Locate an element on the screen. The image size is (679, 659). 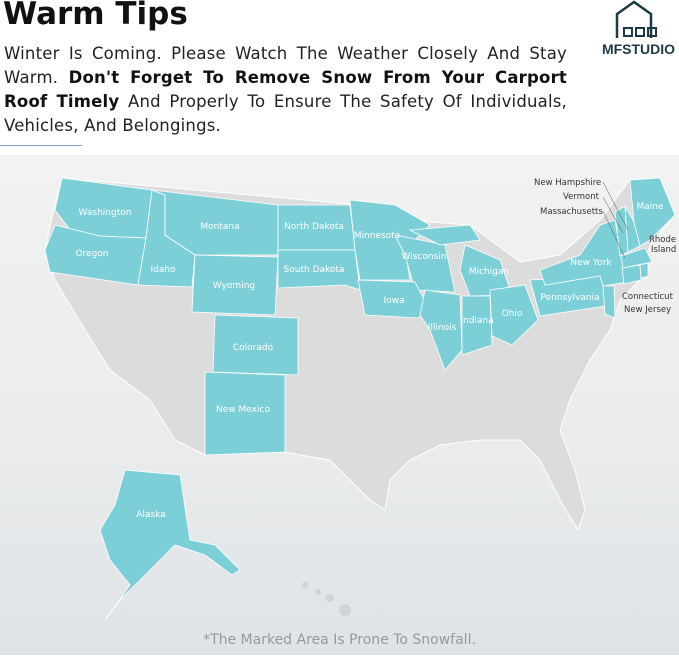
state-new-mexico is located at coordinates (245, 413).